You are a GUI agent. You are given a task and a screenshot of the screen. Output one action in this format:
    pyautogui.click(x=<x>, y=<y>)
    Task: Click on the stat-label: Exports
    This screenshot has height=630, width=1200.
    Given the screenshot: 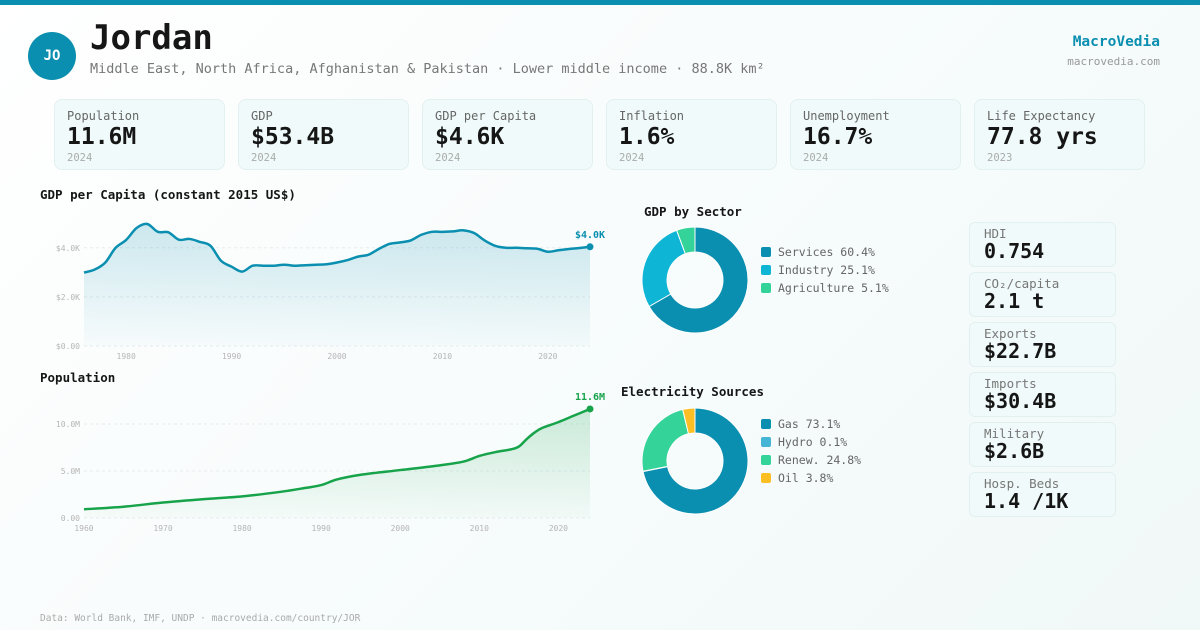 What is the action you would take?
    pyautogui.click(x=1010, y=333)
    